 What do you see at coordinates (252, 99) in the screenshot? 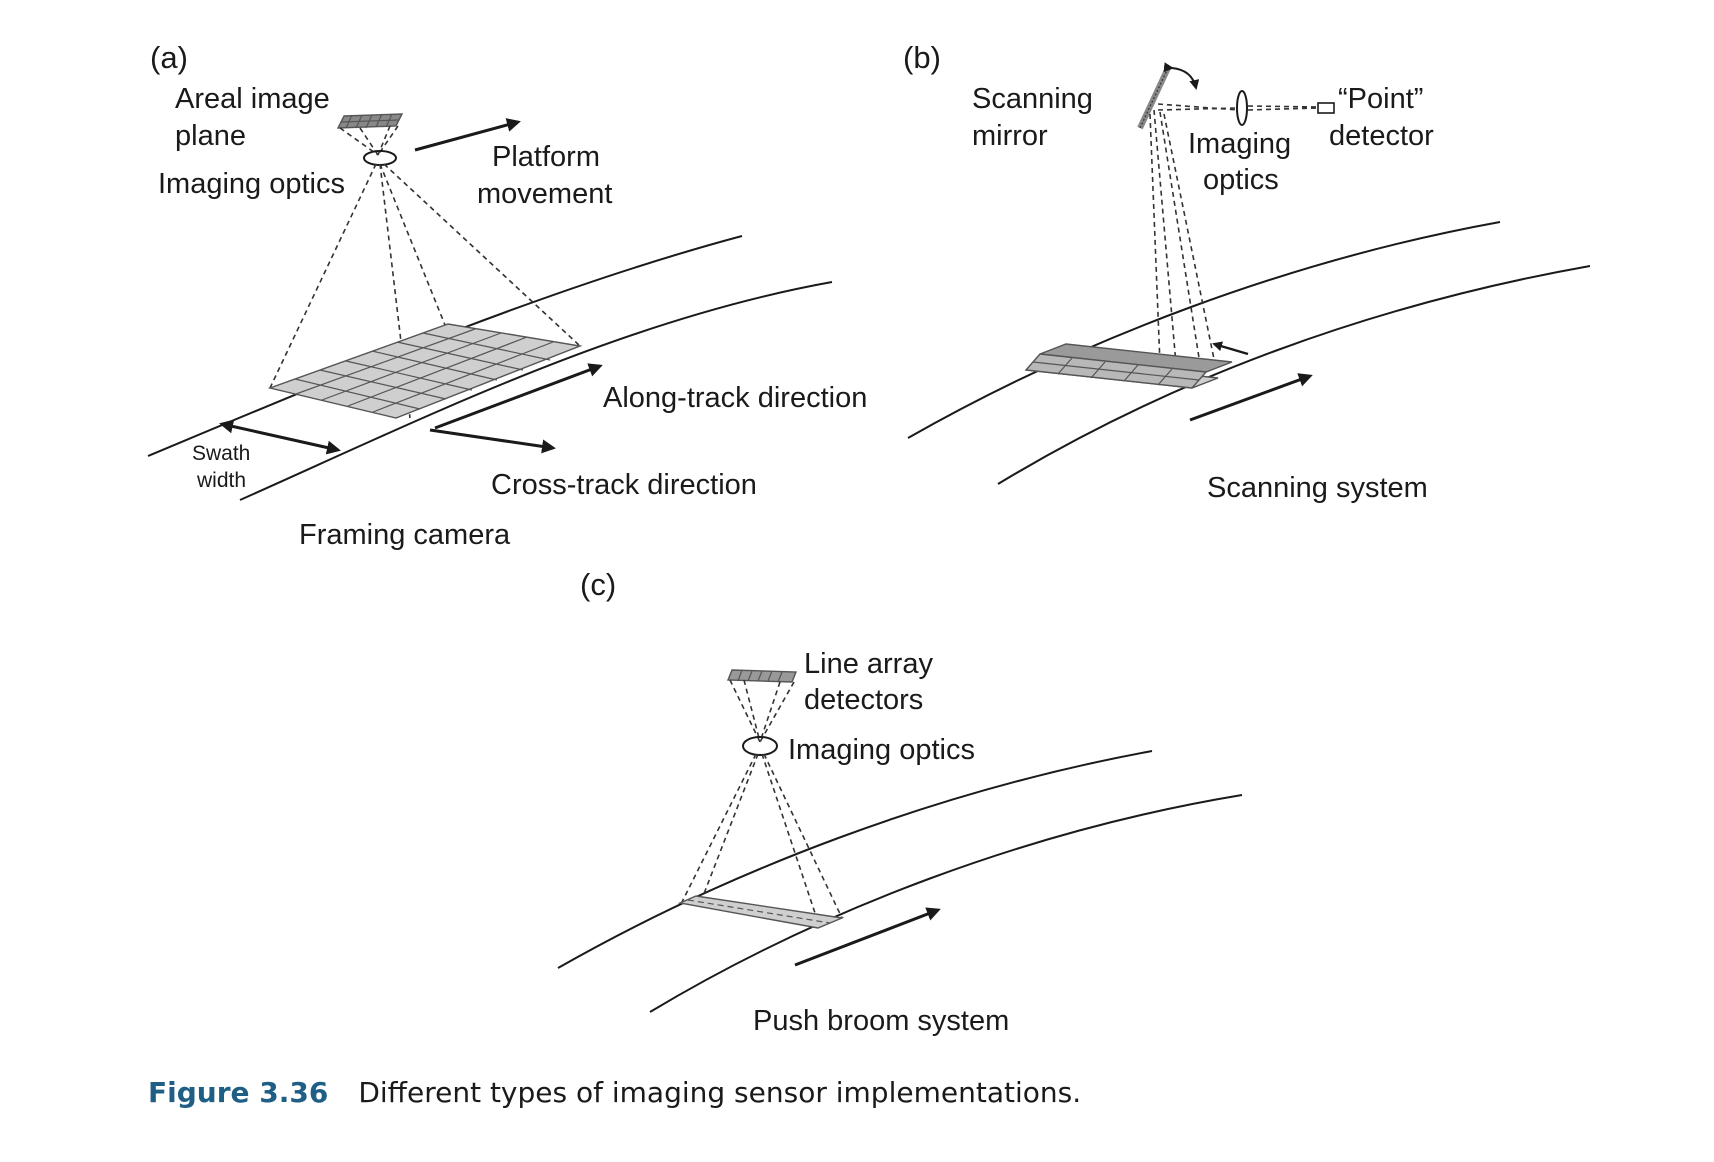
I see `areal-image-plane-label-1: Areal image` at bounding box center [252, 99].